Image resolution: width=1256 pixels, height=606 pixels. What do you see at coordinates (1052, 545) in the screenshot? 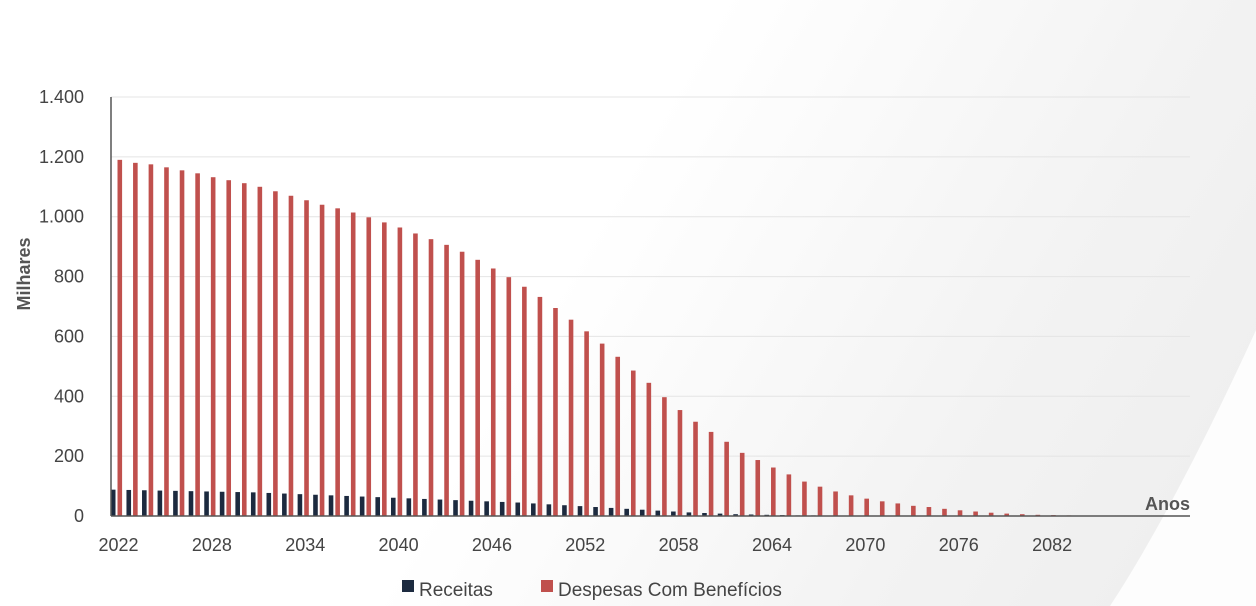
I see `x-tick-label: 2082` at bounding box center [1052, 545].